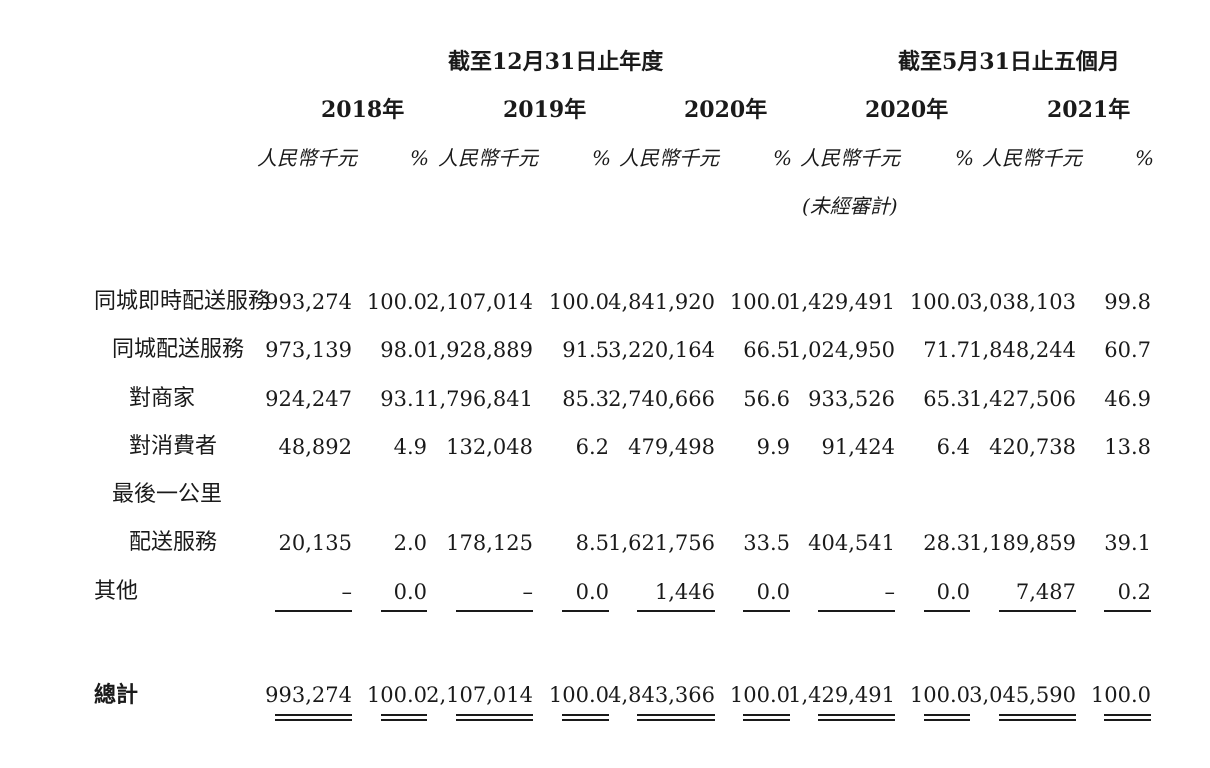  What do you see at coordinates (1127, 302) in the screenshot?
I see `table-cell: 99.8` at bounding box center [1127, 302].